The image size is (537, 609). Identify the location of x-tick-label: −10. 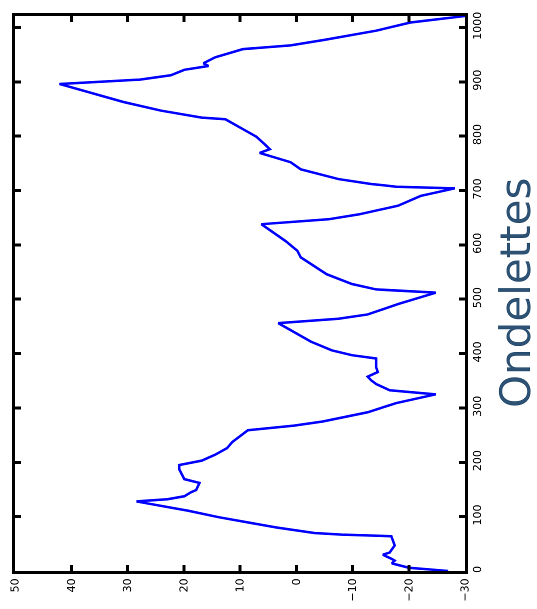
(353, 590).